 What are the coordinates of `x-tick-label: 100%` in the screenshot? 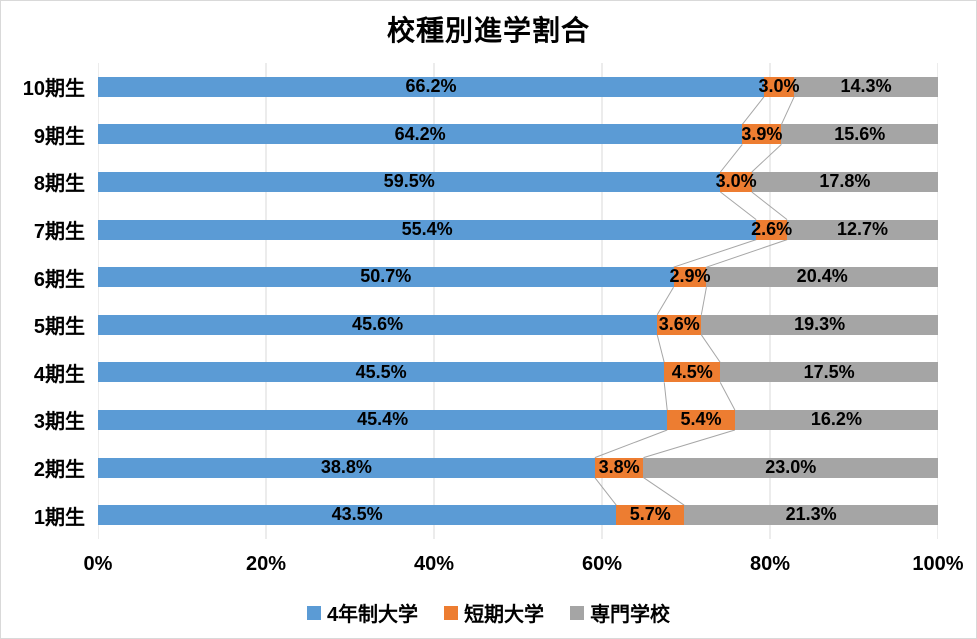 It's located at (938, 564).